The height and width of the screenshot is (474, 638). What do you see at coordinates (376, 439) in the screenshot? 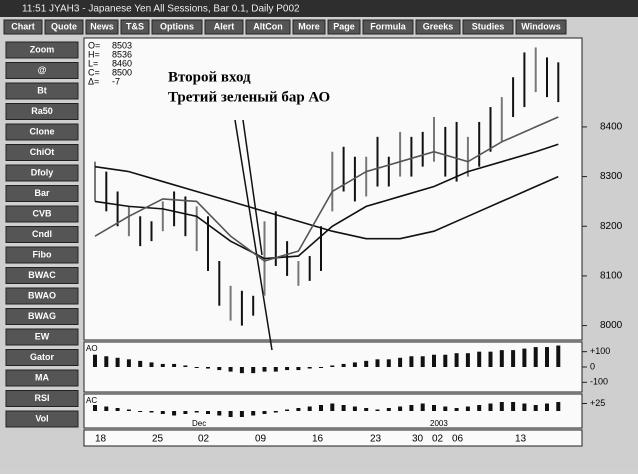
I see `x-tick-label: 23` at bounding box center [376, 439].